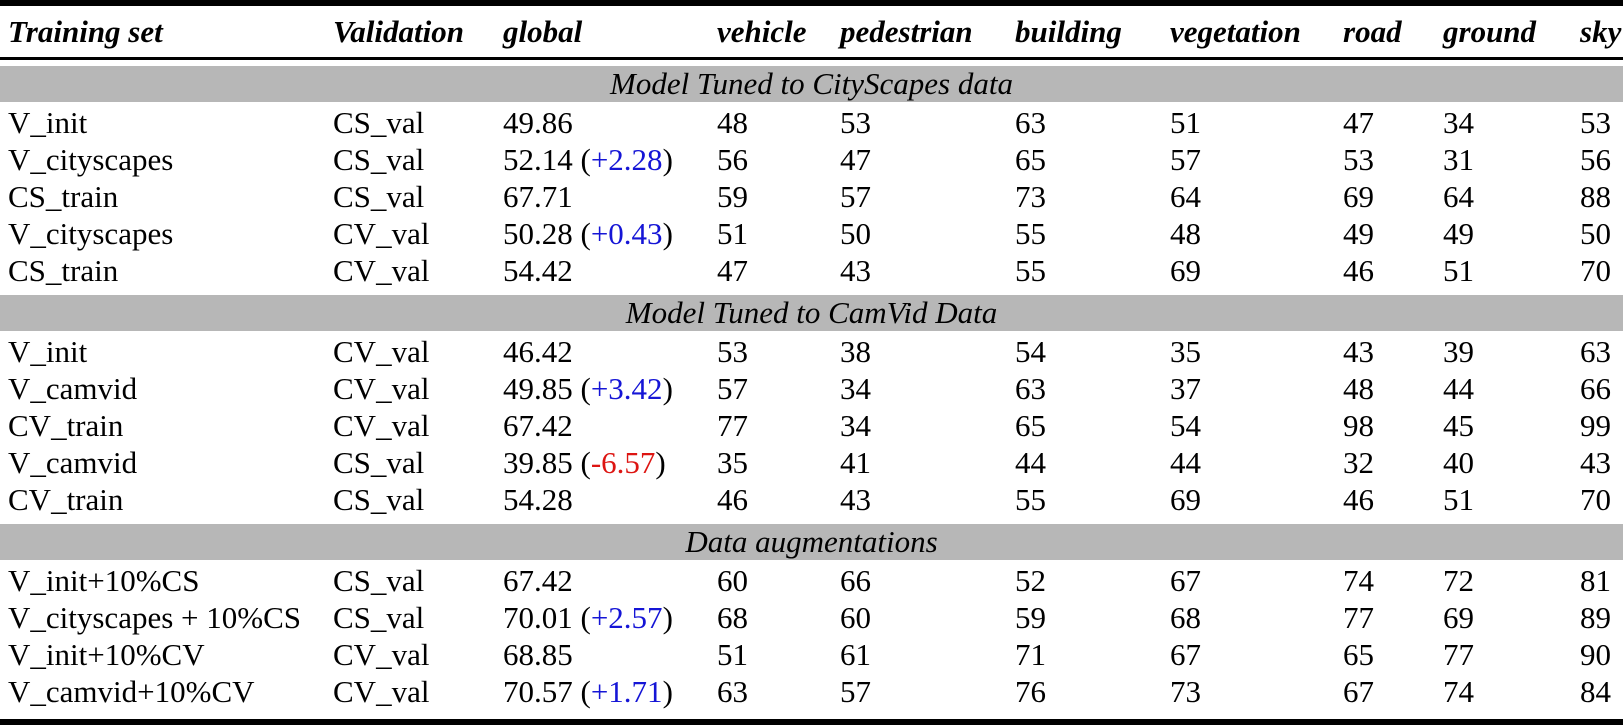  What do you see at coordinates (610, 122) in the screenshot?
I see `cell-global: 49.86` at bounding box center [610, 122].